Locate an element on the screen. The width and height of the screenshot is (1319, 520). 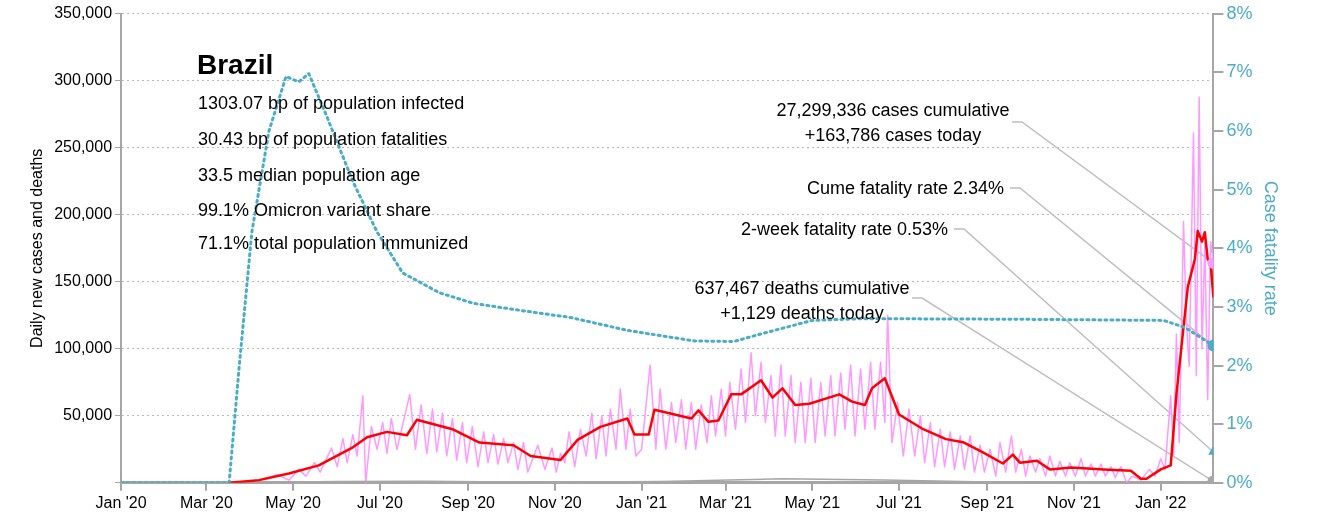
y2-tick-label: 5% is located at coordinates (1239, 188).